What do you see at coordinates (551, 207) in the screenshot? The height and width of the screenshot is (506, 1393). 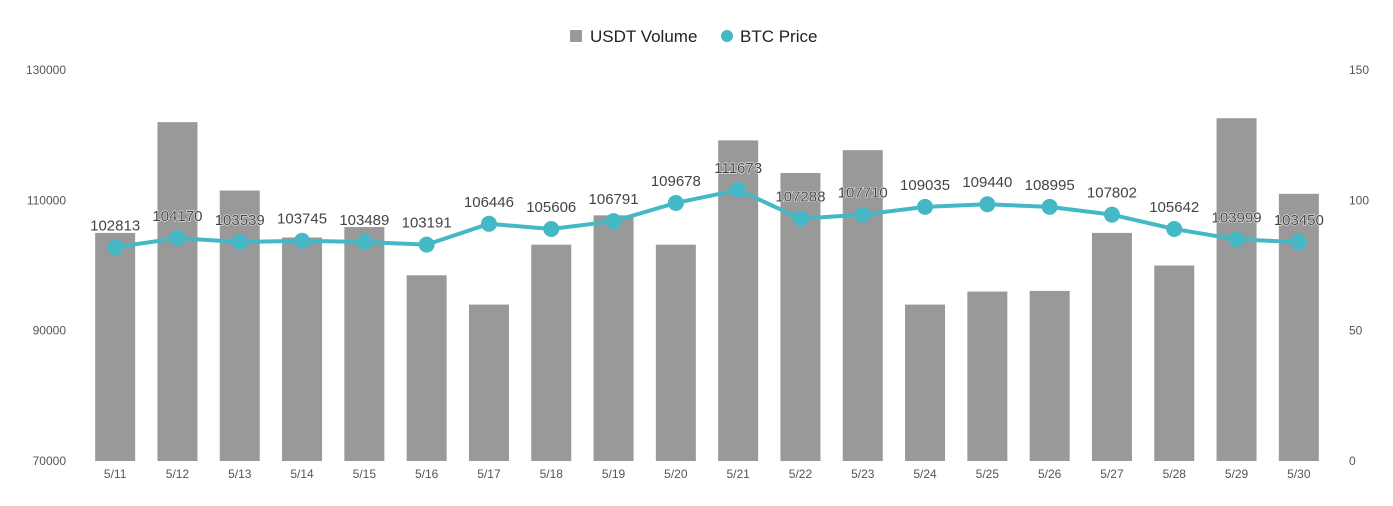 I see `btc-price-data-label: 105606` at bounding box center [551, 207].